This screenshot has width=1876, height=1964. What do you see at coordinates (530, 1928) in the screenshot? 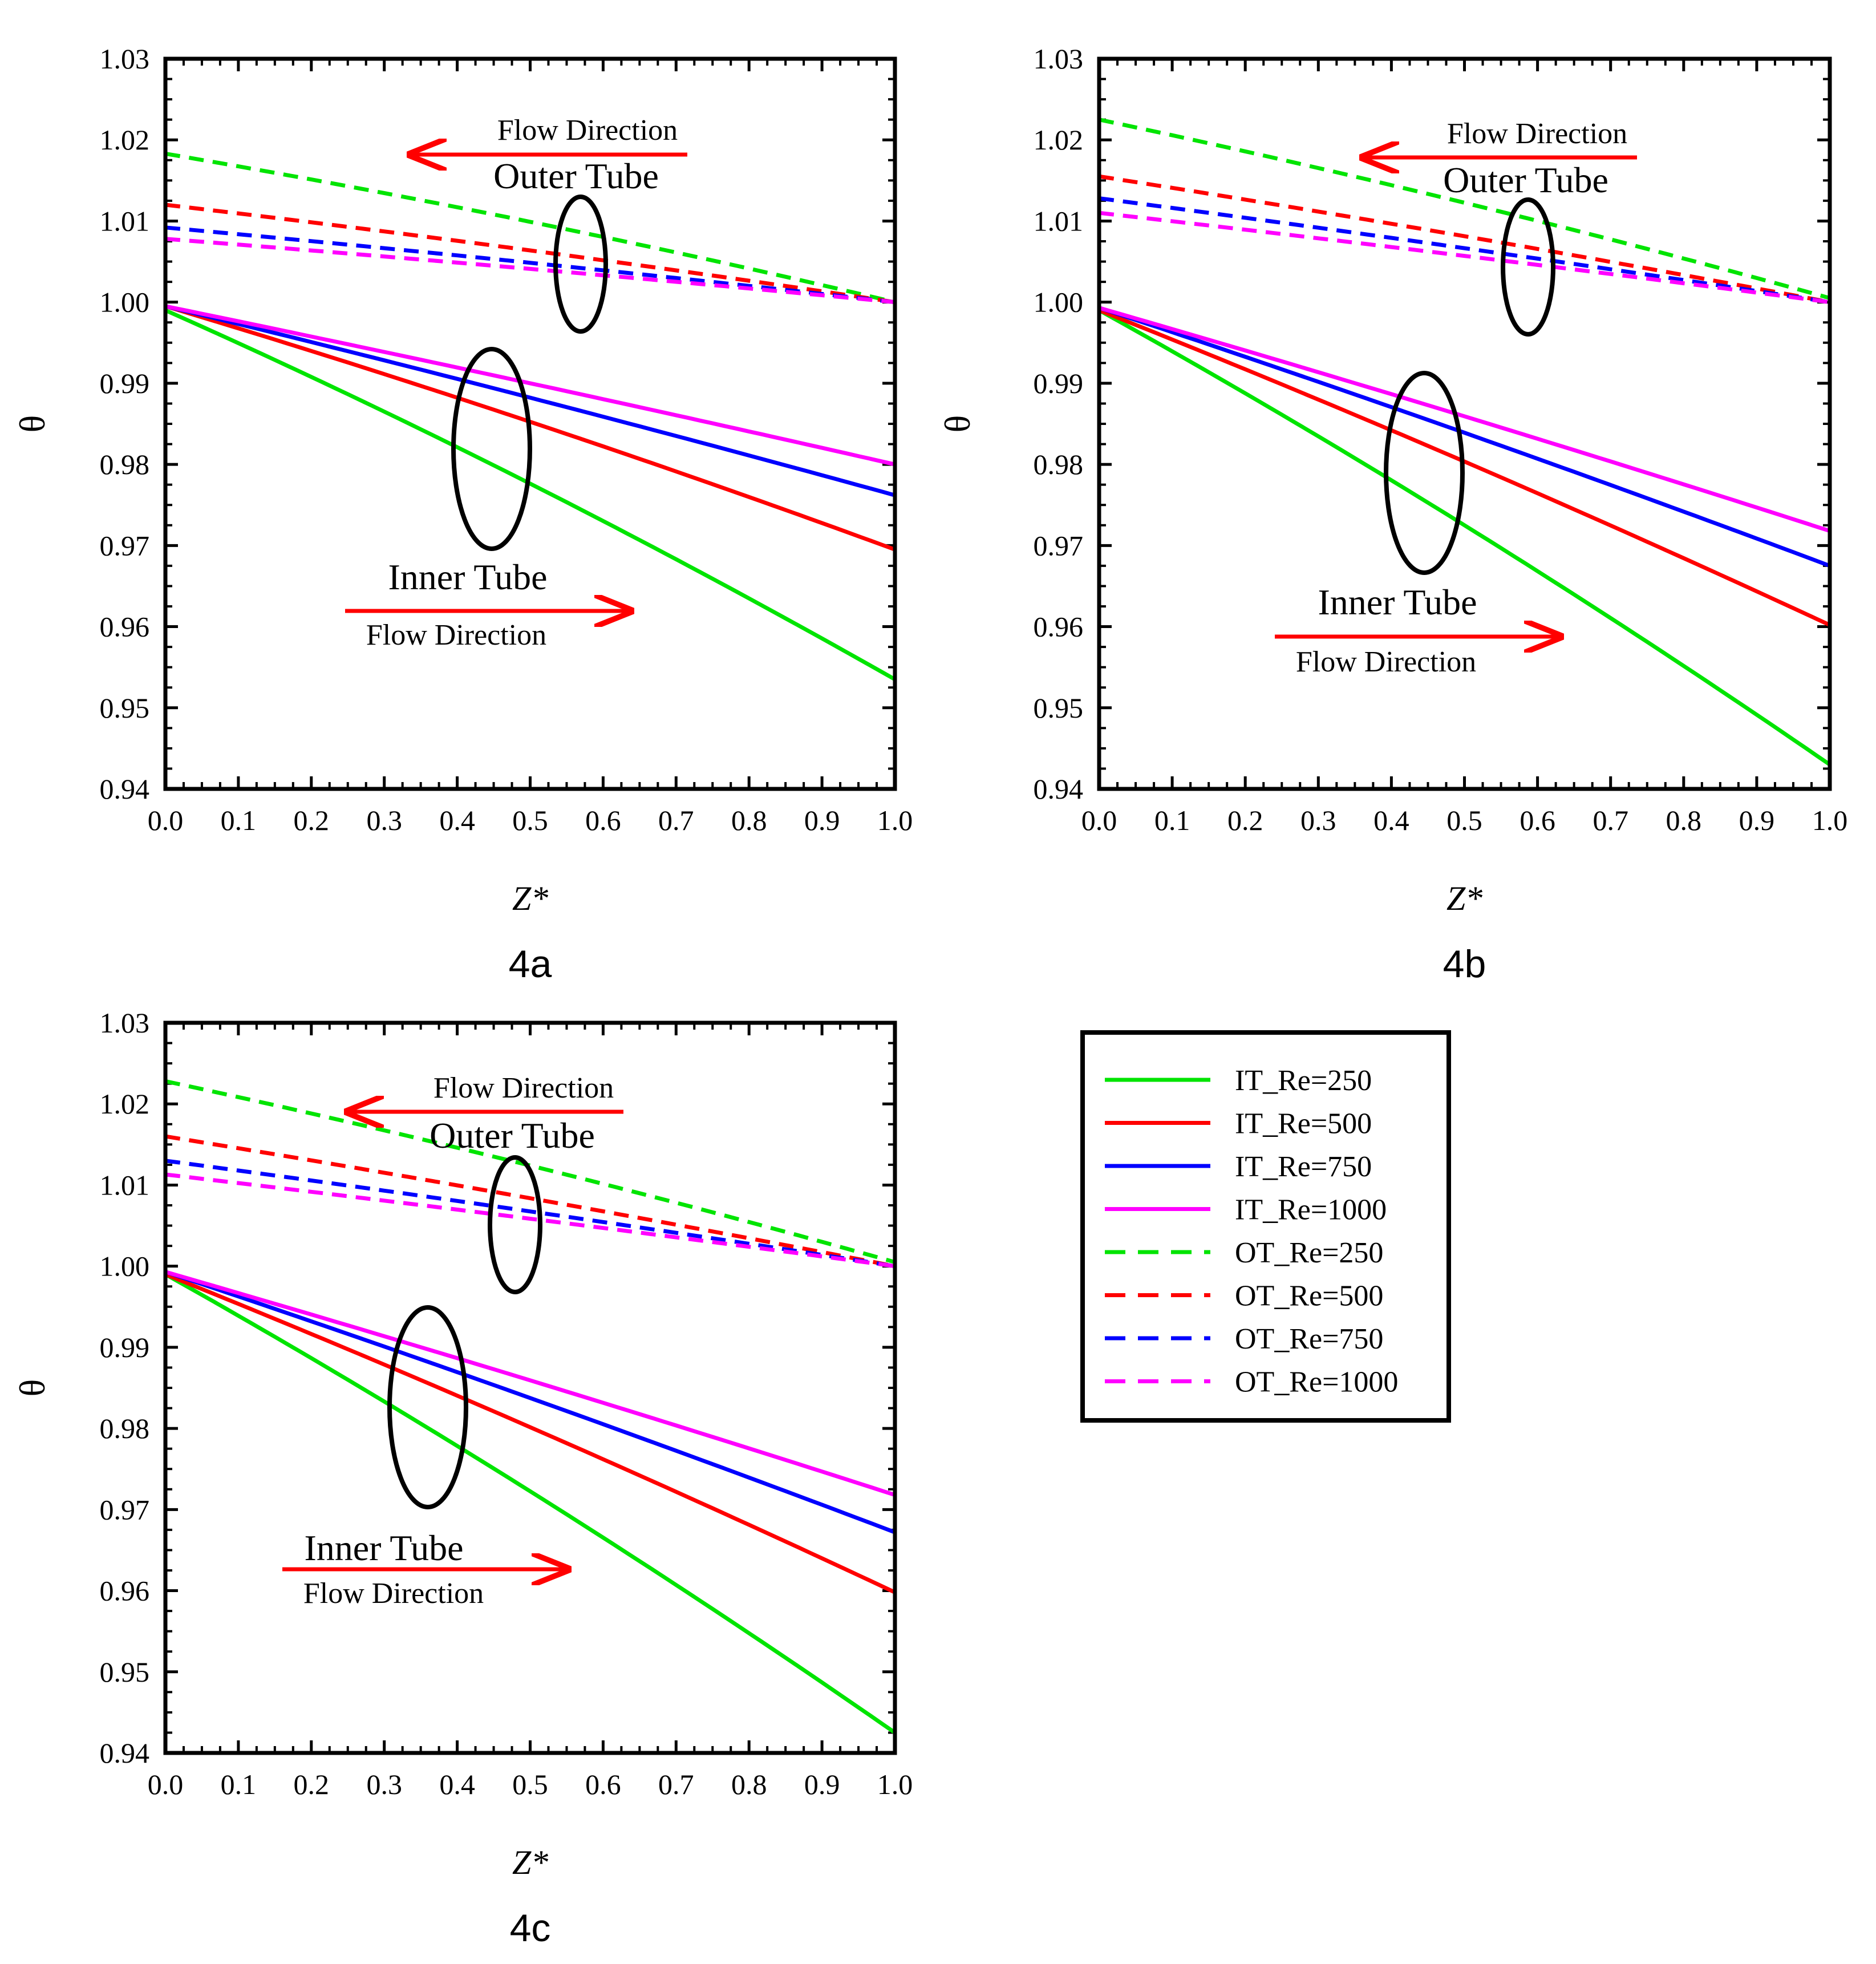
I see `panel-label: 4c` at bounding box center [530, 1928].